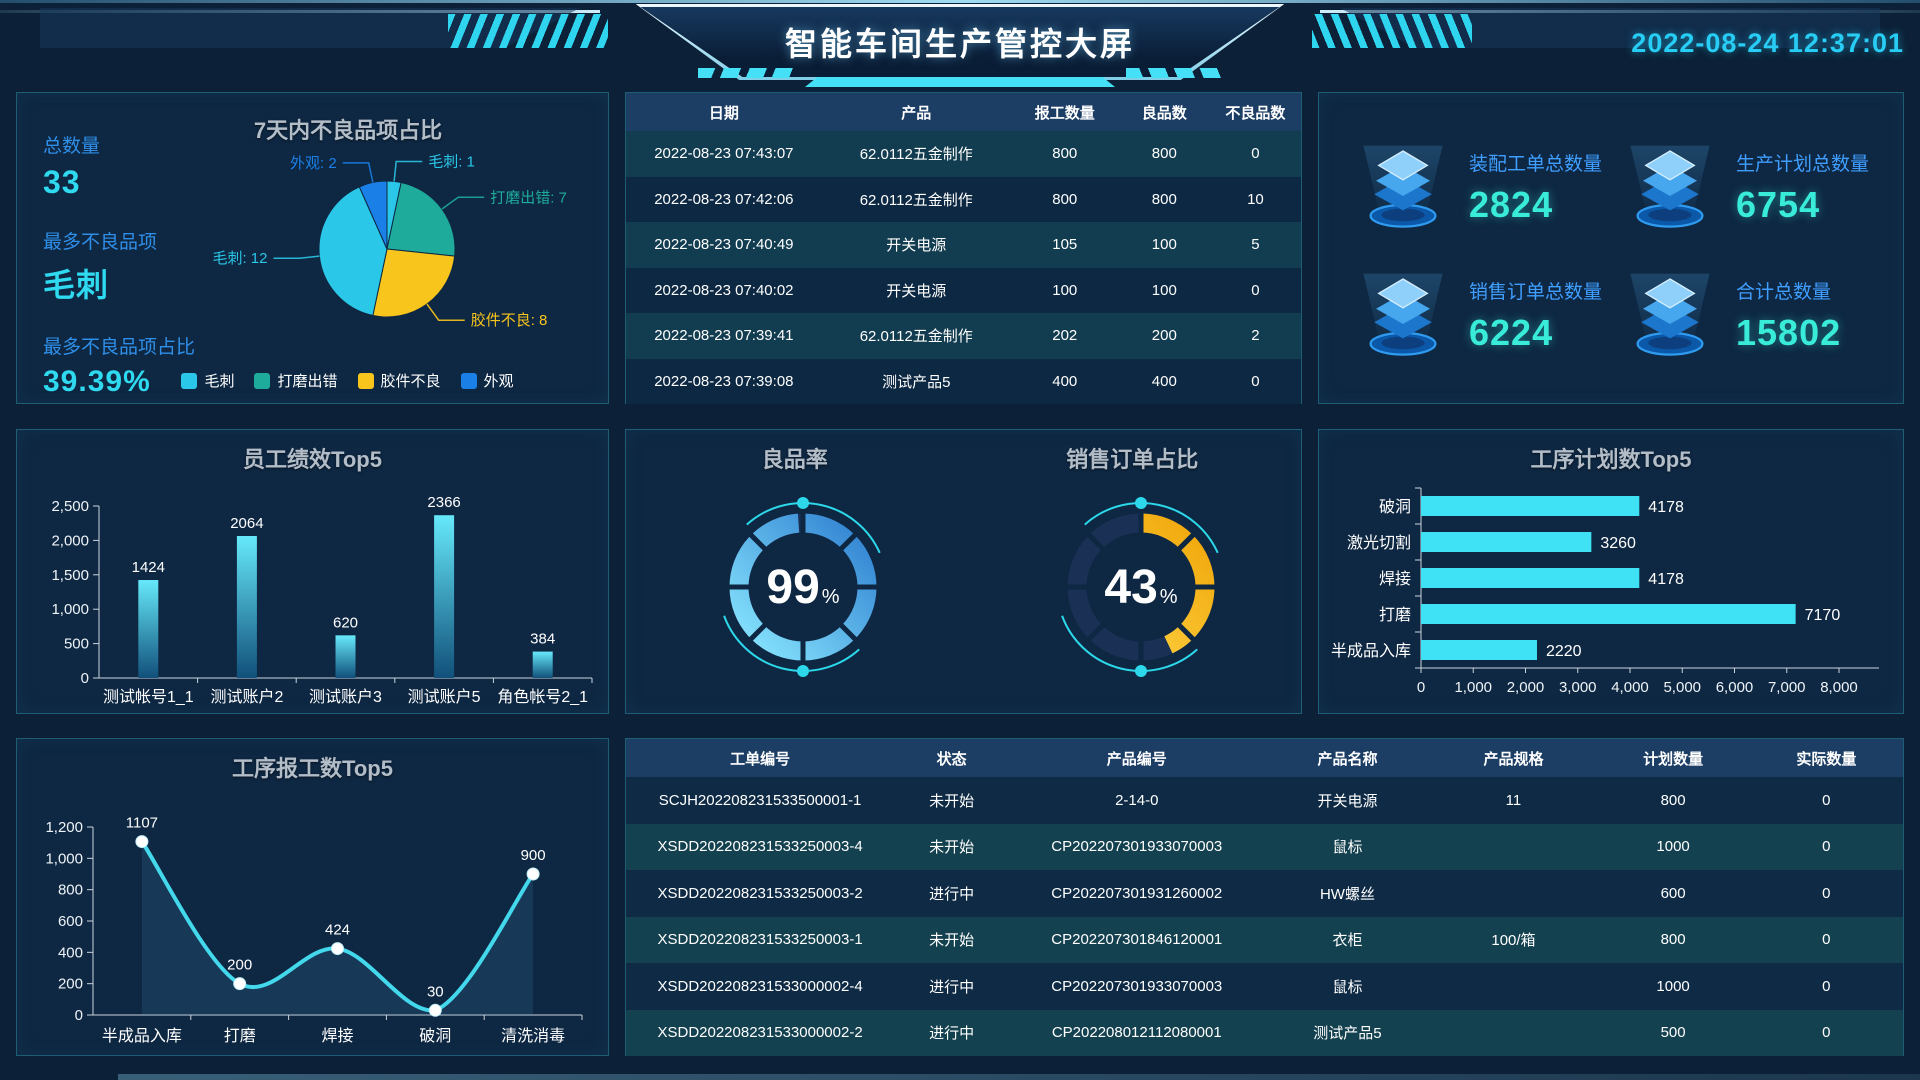 This screenshot has width=1920, height=1080. Describe the element at coordinates (70, 575) in the screenshot. I see `svg-text: 1,500` at that location.